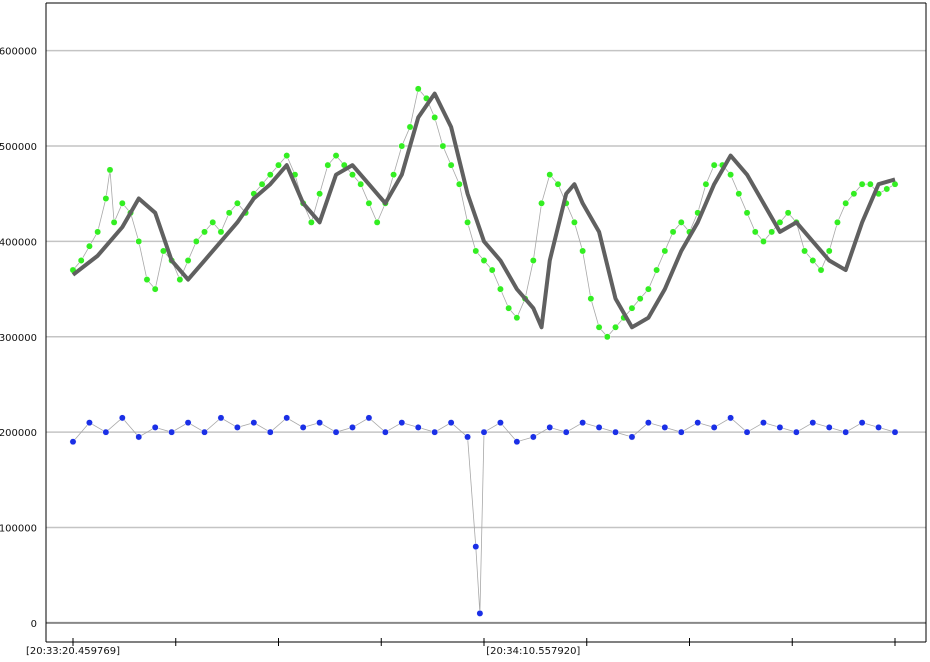  I want to click on x-tick-label: [20:34:10.557920], so click(533, 651).